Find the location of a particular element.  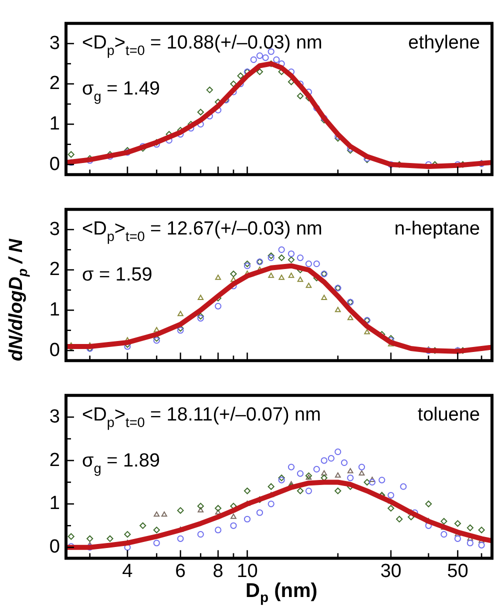

x-tick-label: 6 is located at coordinates (180, 571).